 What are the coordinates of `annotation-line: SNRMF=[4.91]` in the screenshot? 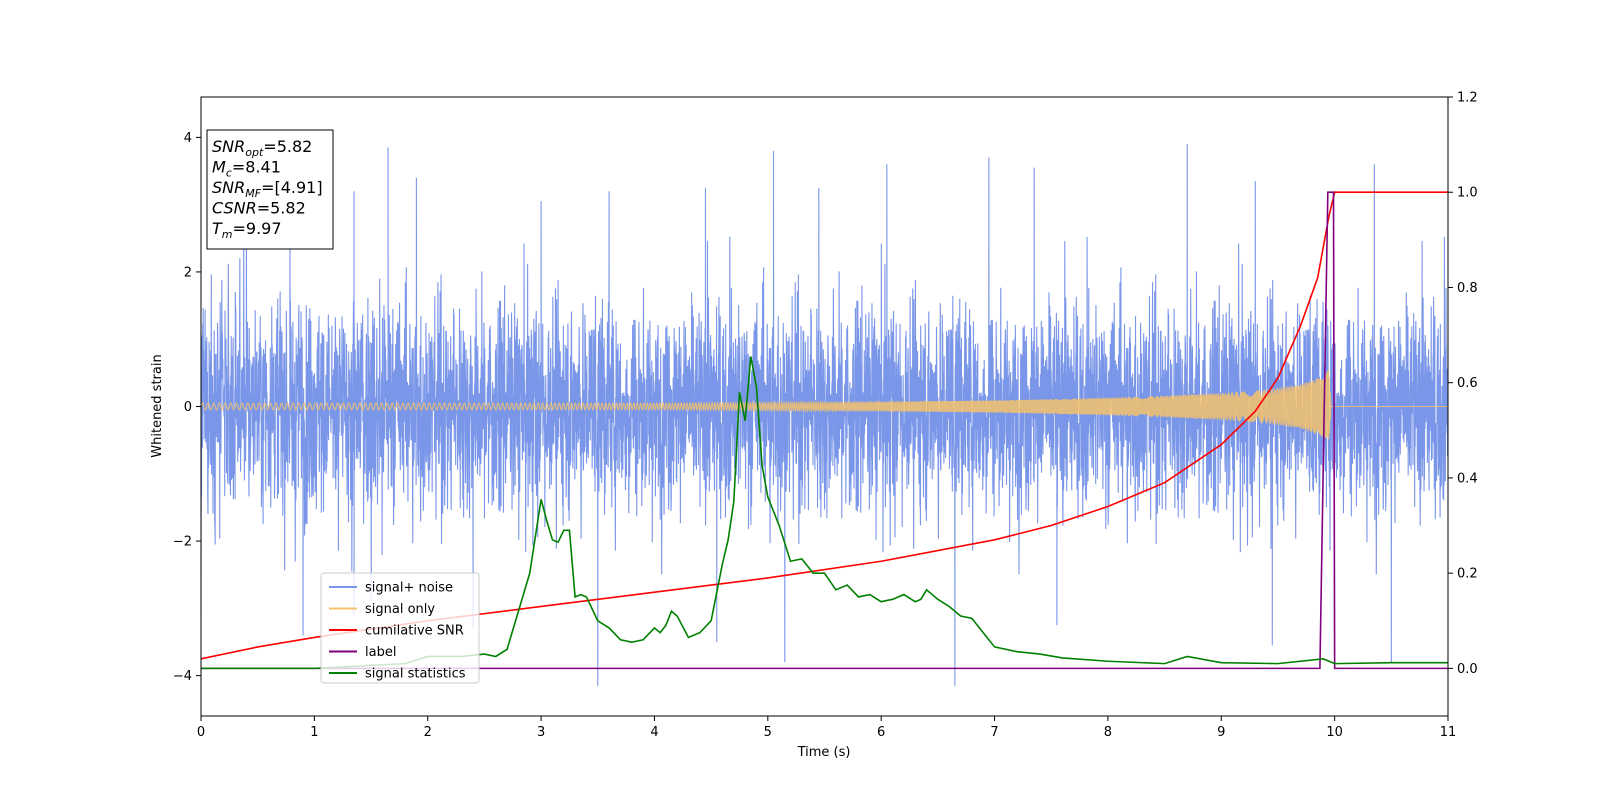 It's located at (267, 189).